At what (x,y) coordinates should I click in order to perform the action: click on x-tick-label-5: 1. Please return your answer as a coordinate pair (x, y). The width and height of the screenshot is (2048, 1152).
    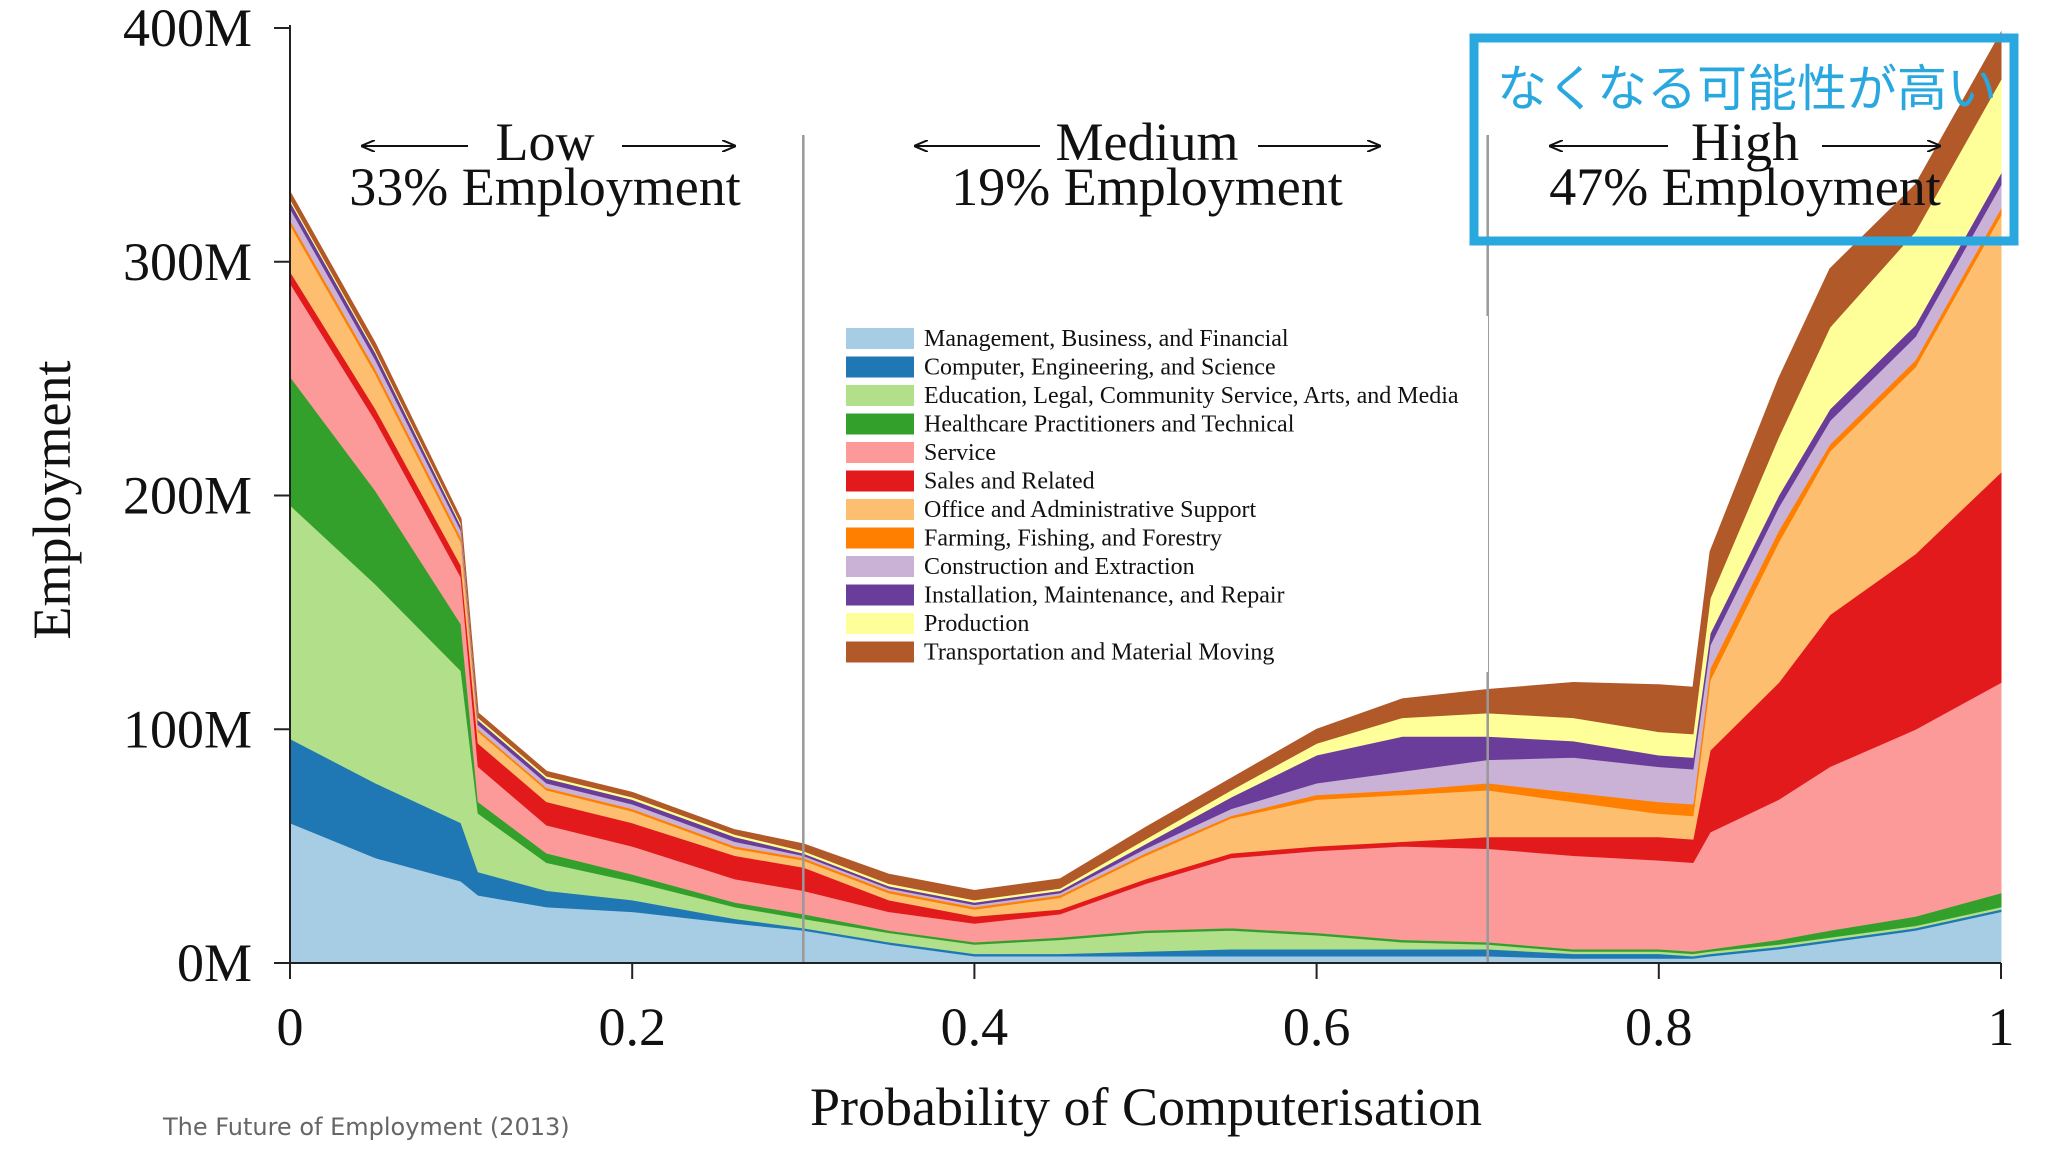
    Looking at the image, I should click on (2001, 1027).